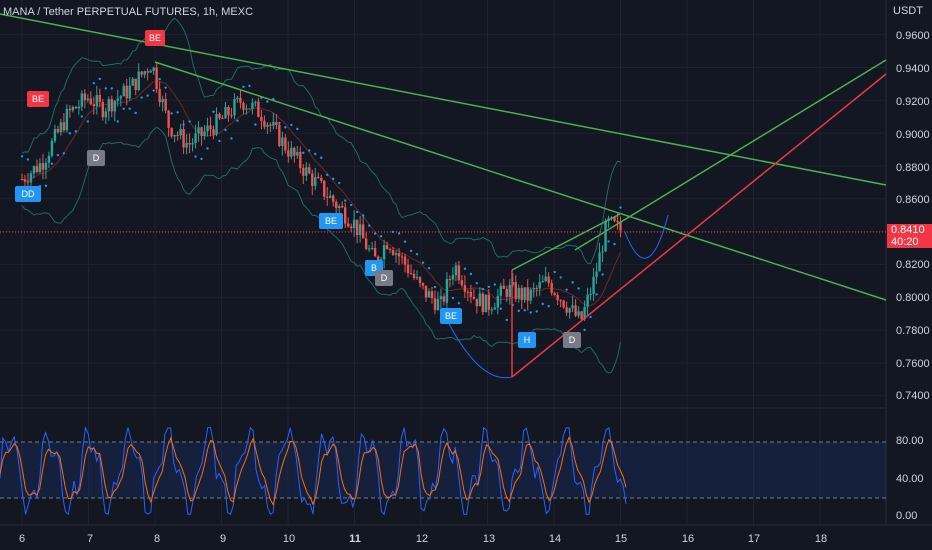 Image resolution: width=932 pixels, height=550 pixels. What do you see at coordinates (913, 396) in the screenshot?
I see `price-tick: 0.7400` at bounding box center [913, 396].